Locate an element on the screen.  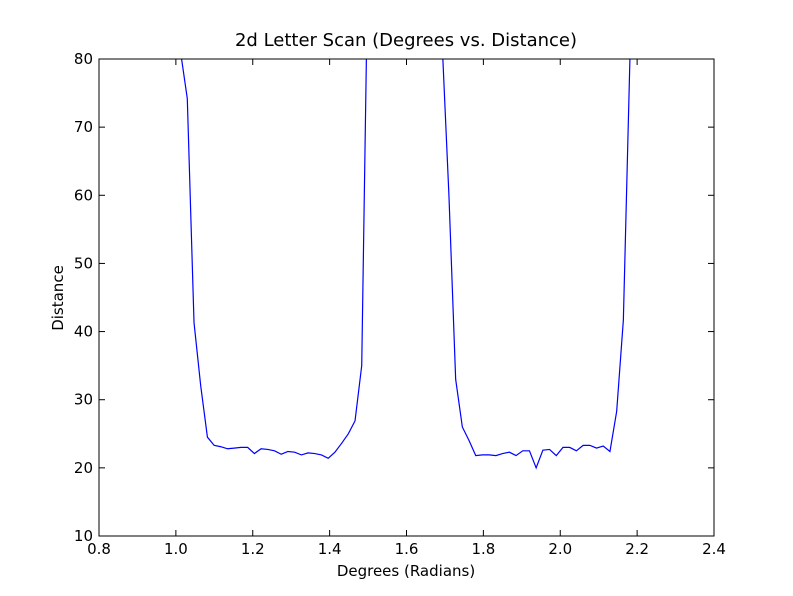
chart-title: 2d Letter Scan (Degrees vs. Distance) is located at coordinates (406, 40).